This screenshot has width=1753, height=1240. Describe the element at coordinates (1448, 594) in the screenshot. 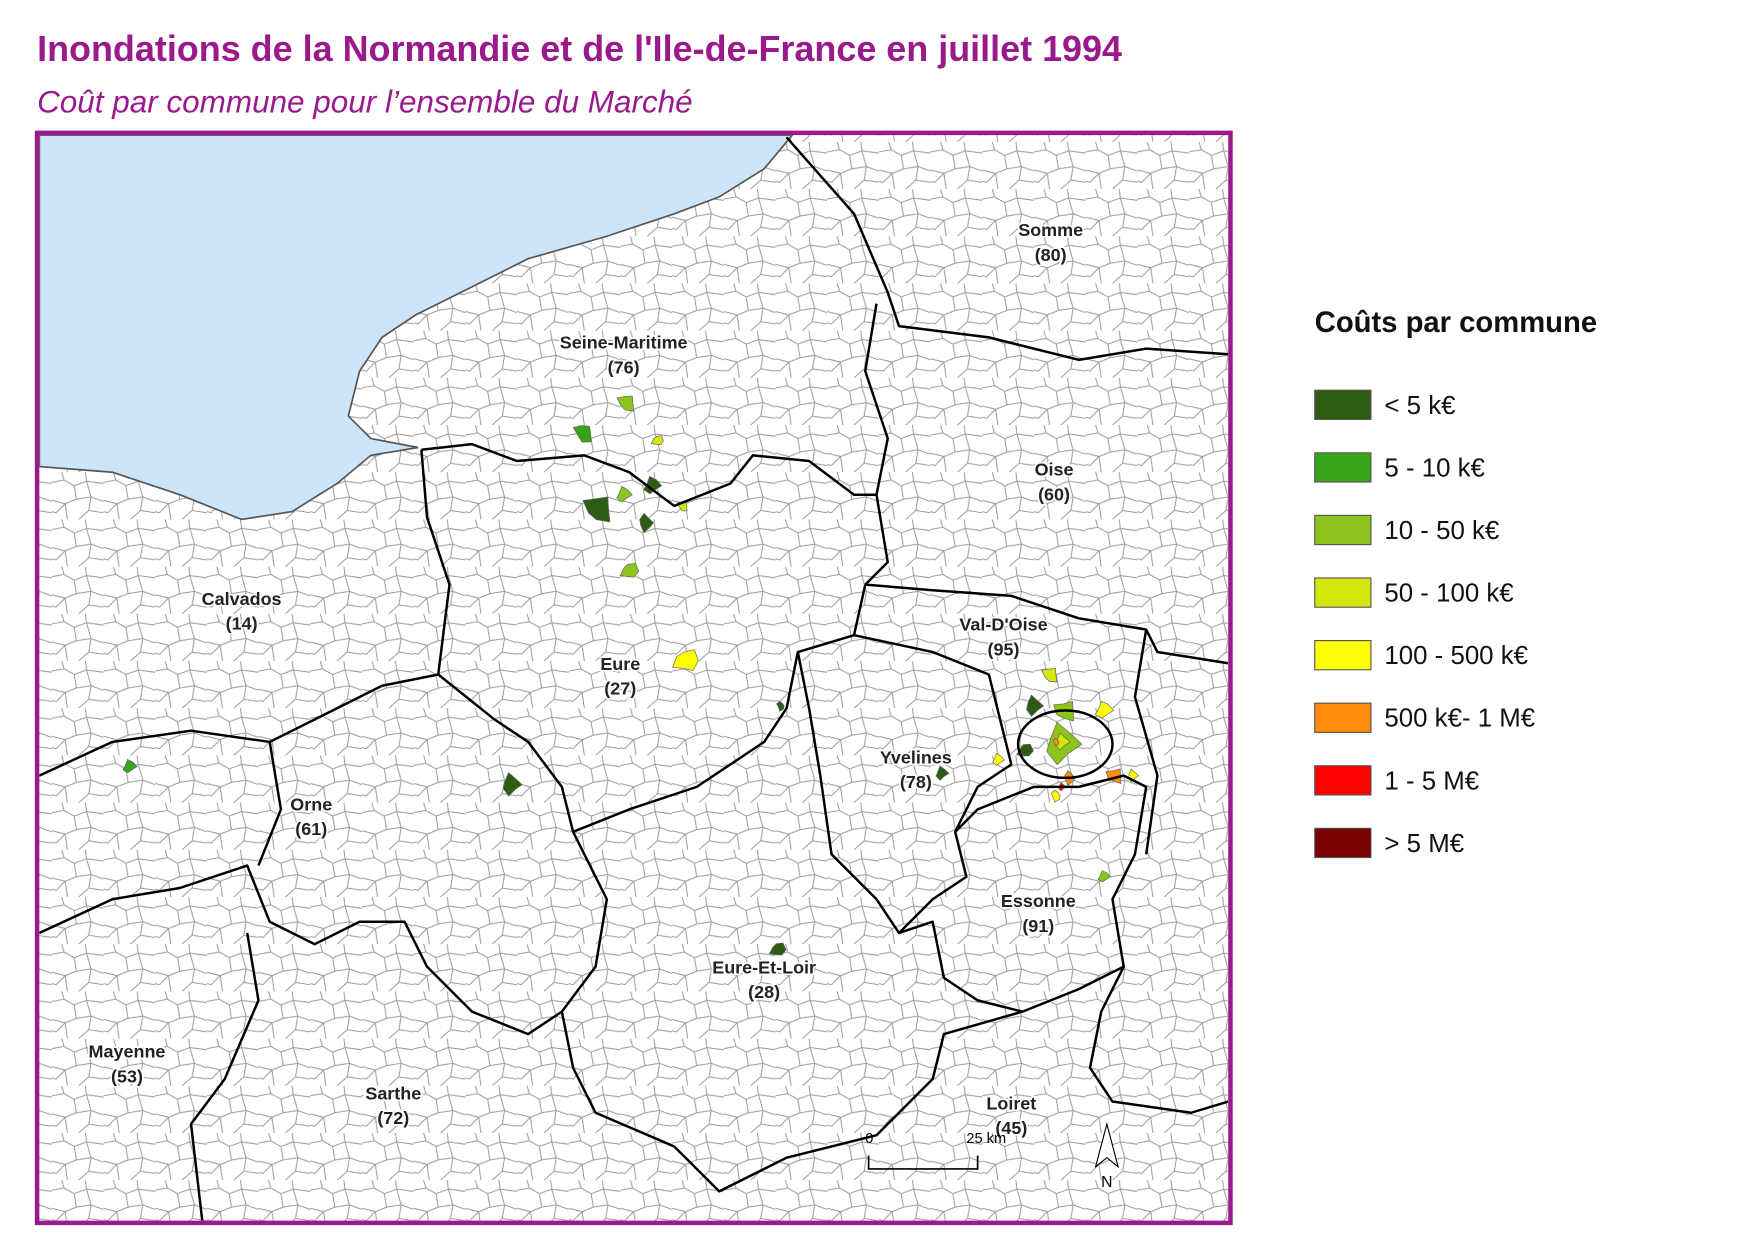

I see `legend-label: 50 - 100 k€` at that location.